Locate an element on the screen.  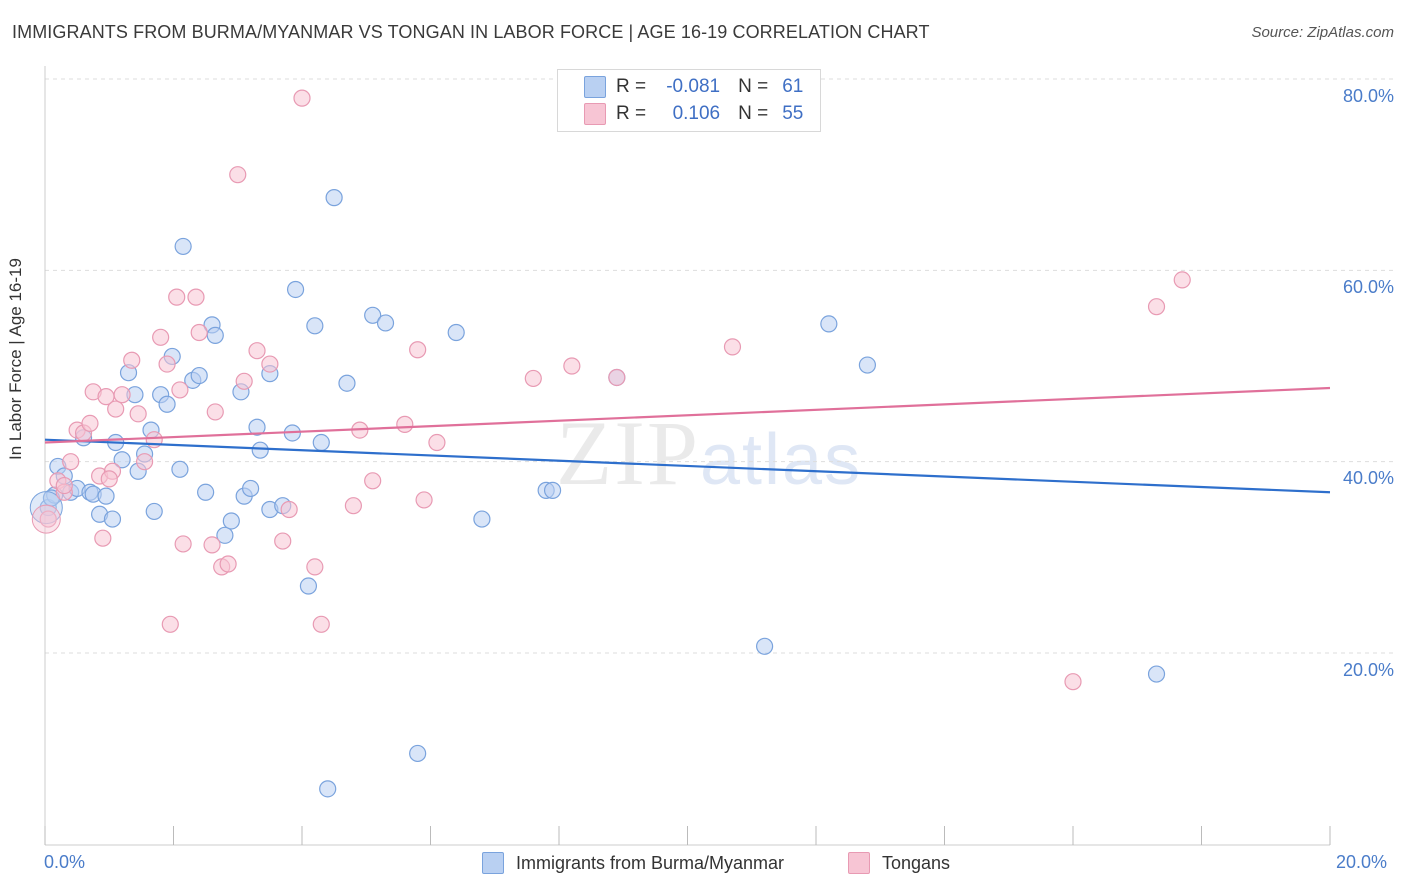
legend-row-tongans: R = 0.106 N = 55 is located at coordinates (680, 114).